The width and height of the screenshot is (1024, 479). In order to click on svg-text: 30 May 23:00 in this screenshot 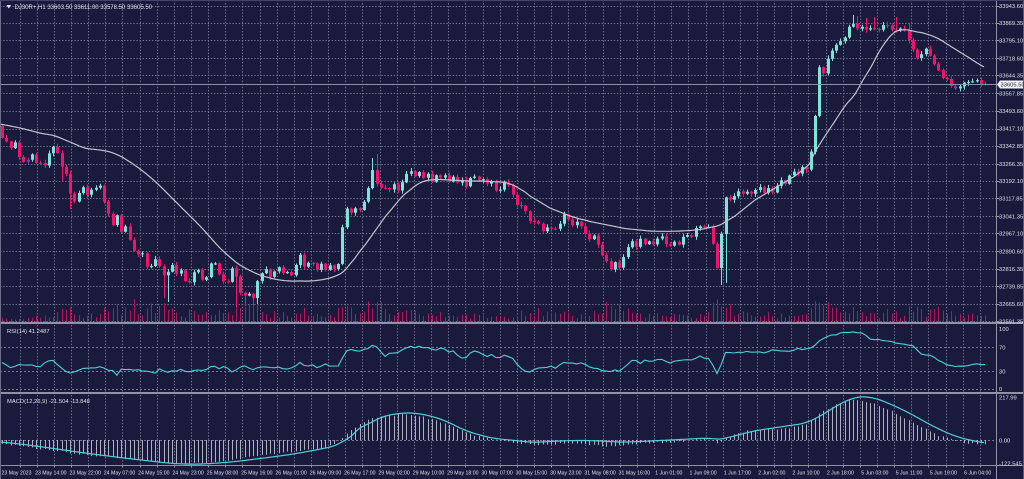, I will do `click(566, 474)`.